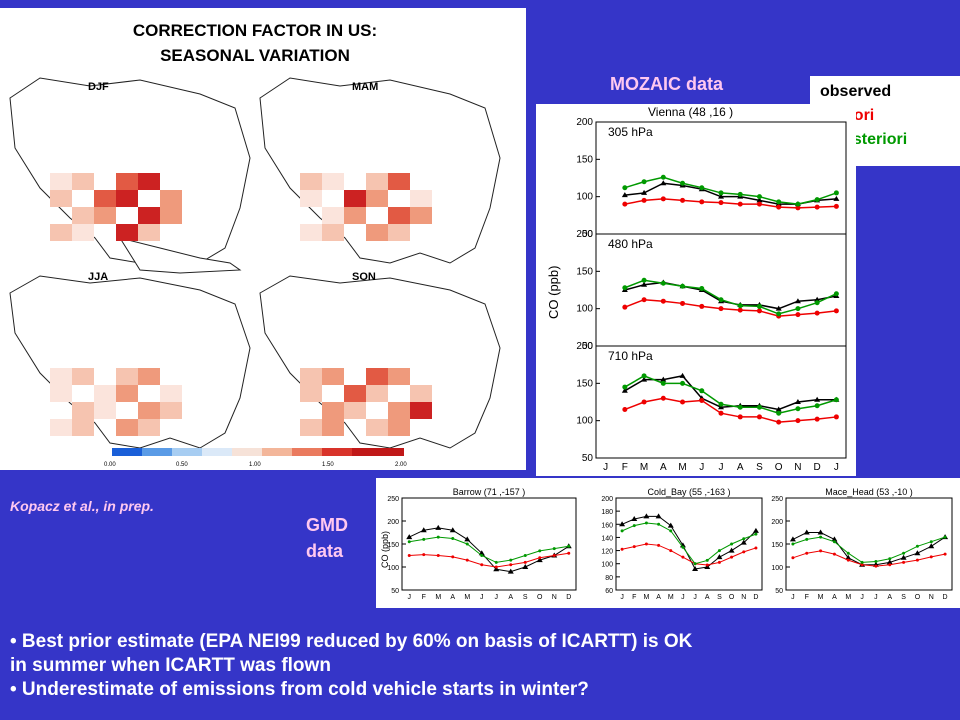  What do you see at coordinates (634, 597) in the screenshot?
I see `x-tick-label: F` at bounding box center [634, 597].